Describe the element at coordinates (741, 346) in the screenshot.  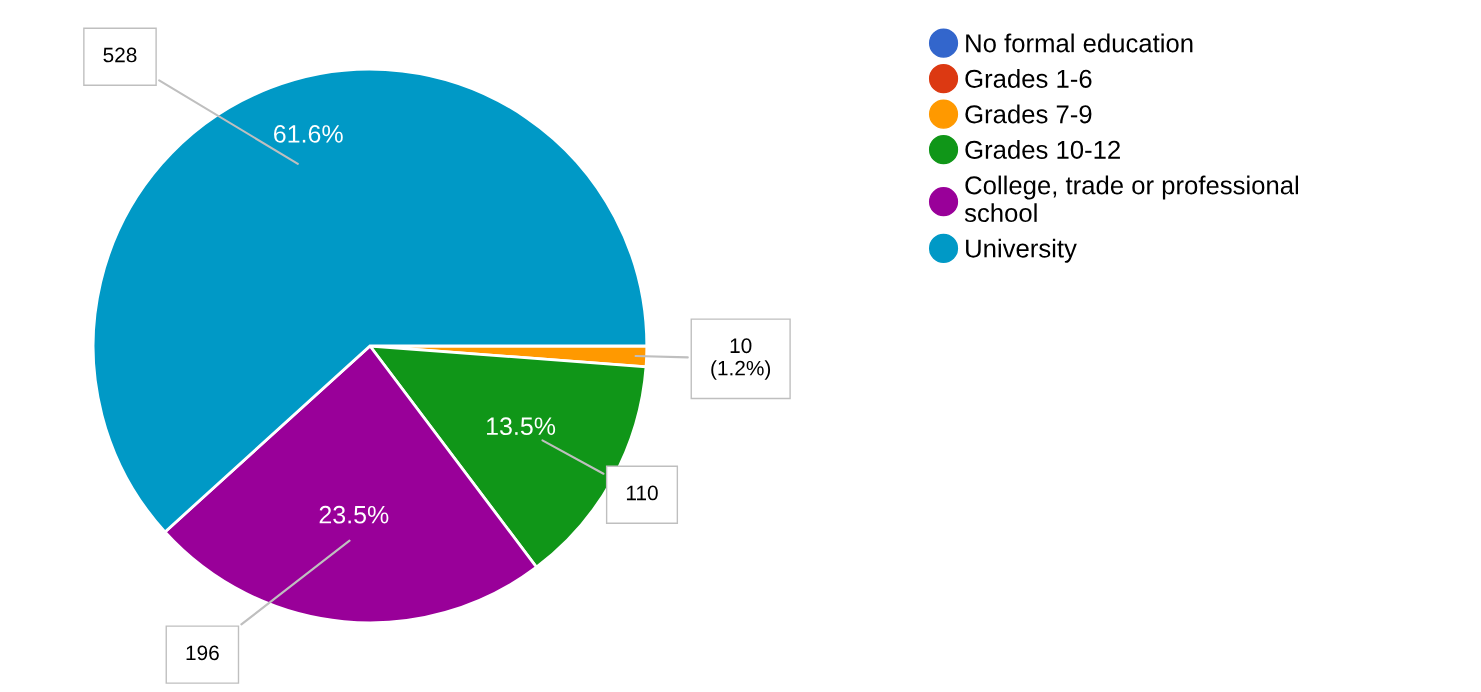
I see `text: 10` at that location.